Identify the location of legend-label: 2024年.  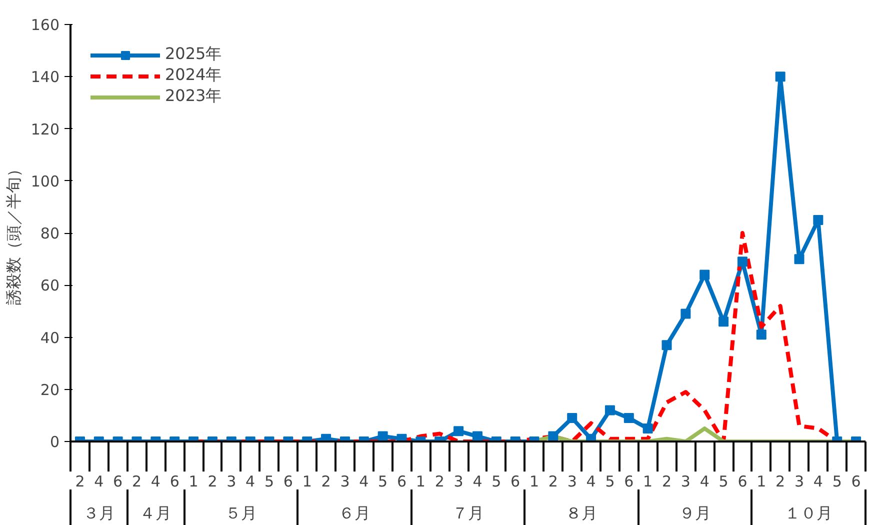
(193, 75).